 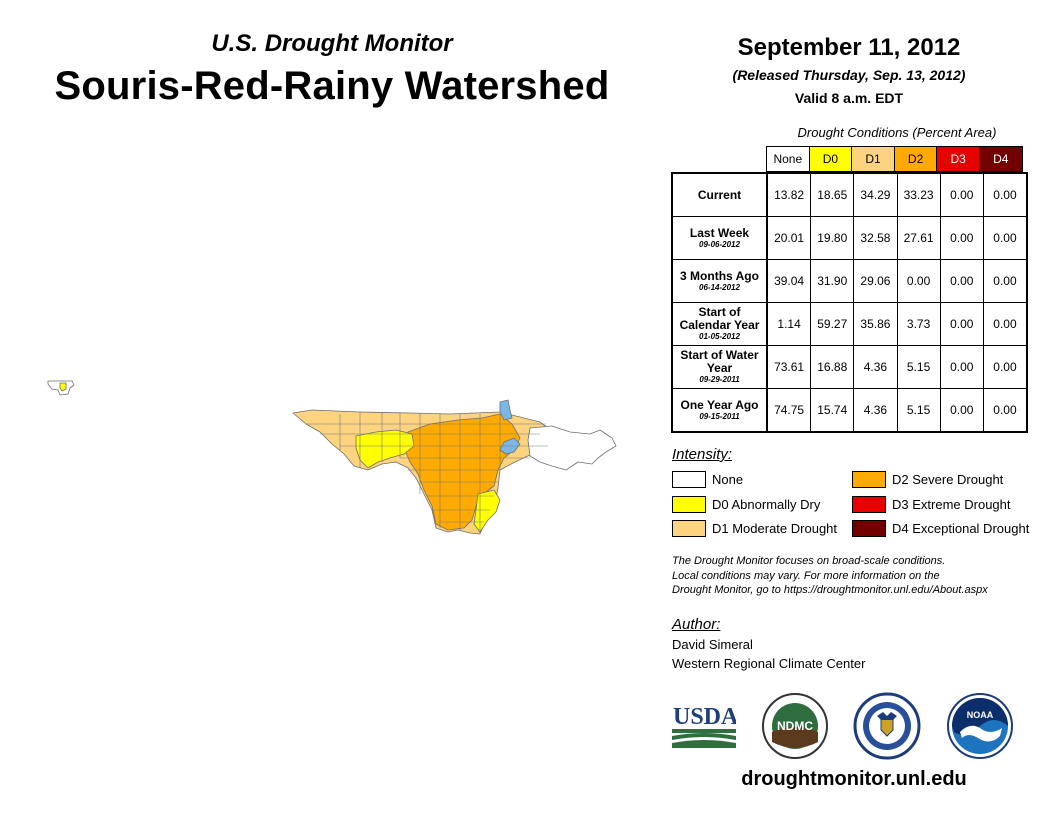 What do you see at coordinates (719, 404) in the screenshot?
I see `row-label-text: One Year Ago` at bounding box center [719, 404].